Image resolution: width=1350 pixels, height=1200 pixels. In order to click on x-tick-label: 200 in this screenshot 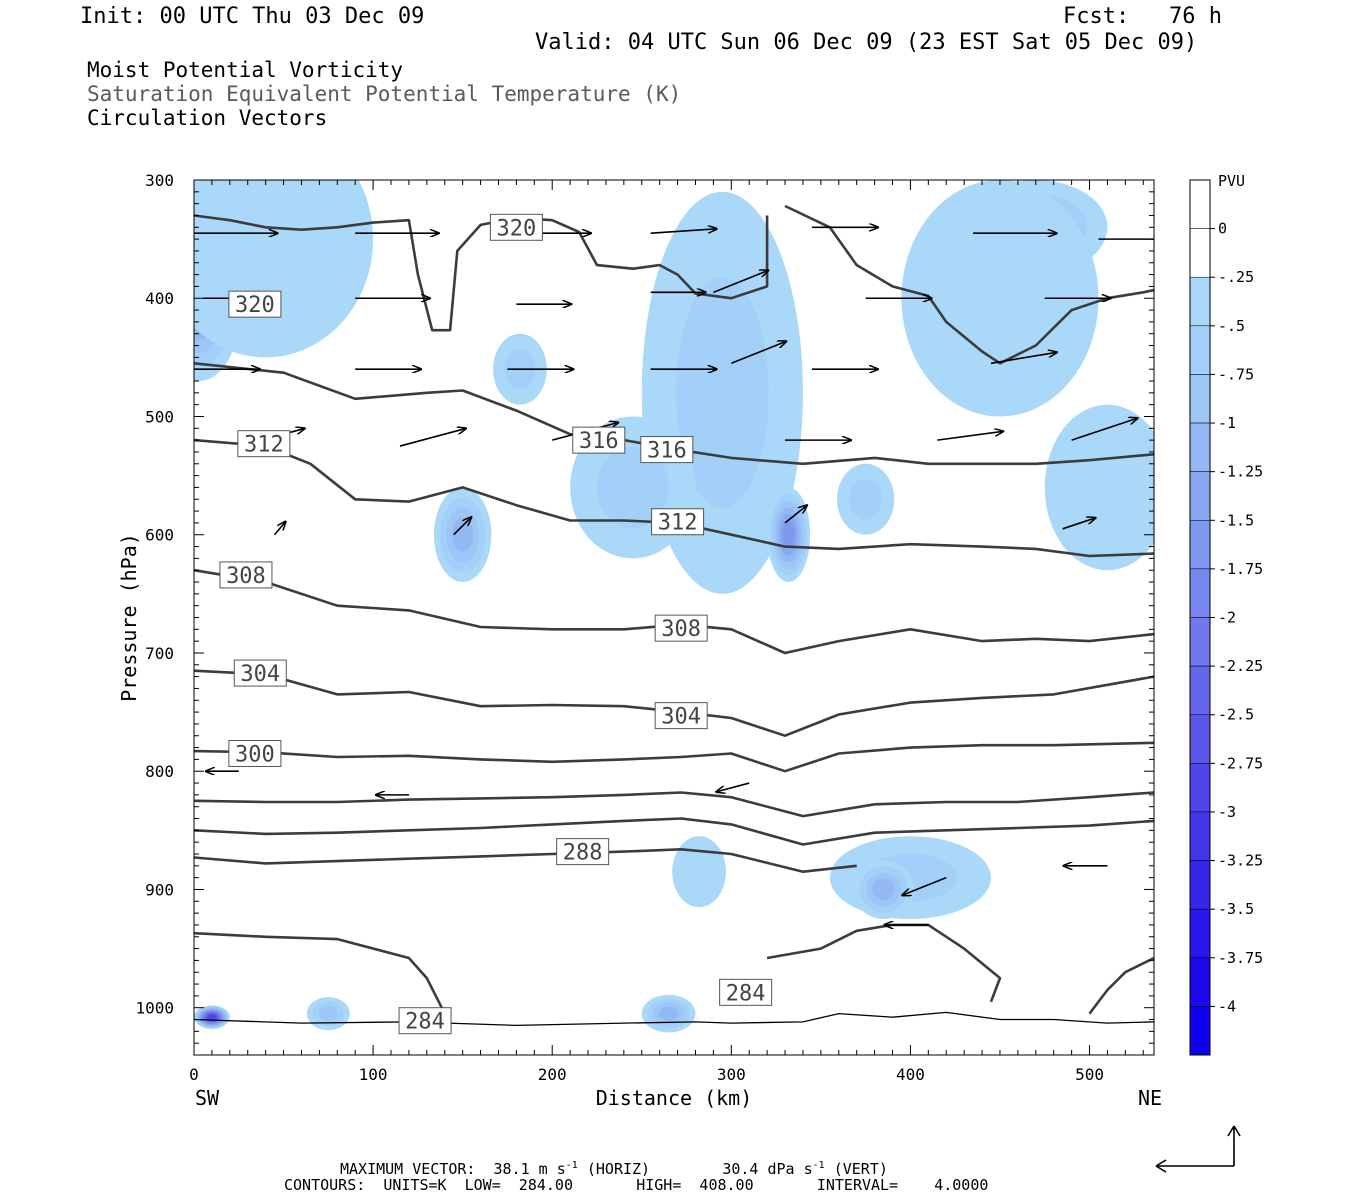, I will do `click(552, 1074)`.